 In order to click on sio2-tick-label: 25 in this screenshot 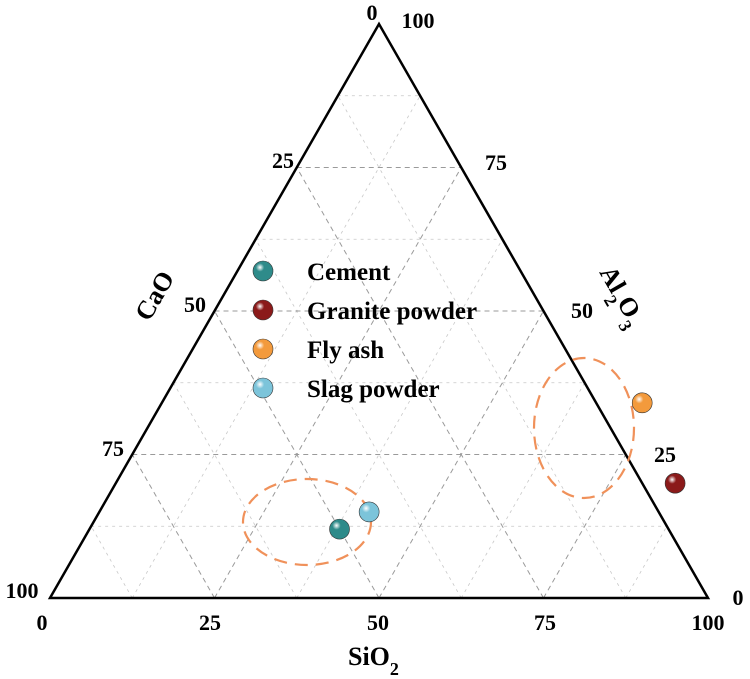, I will do `click(210, 622)`.